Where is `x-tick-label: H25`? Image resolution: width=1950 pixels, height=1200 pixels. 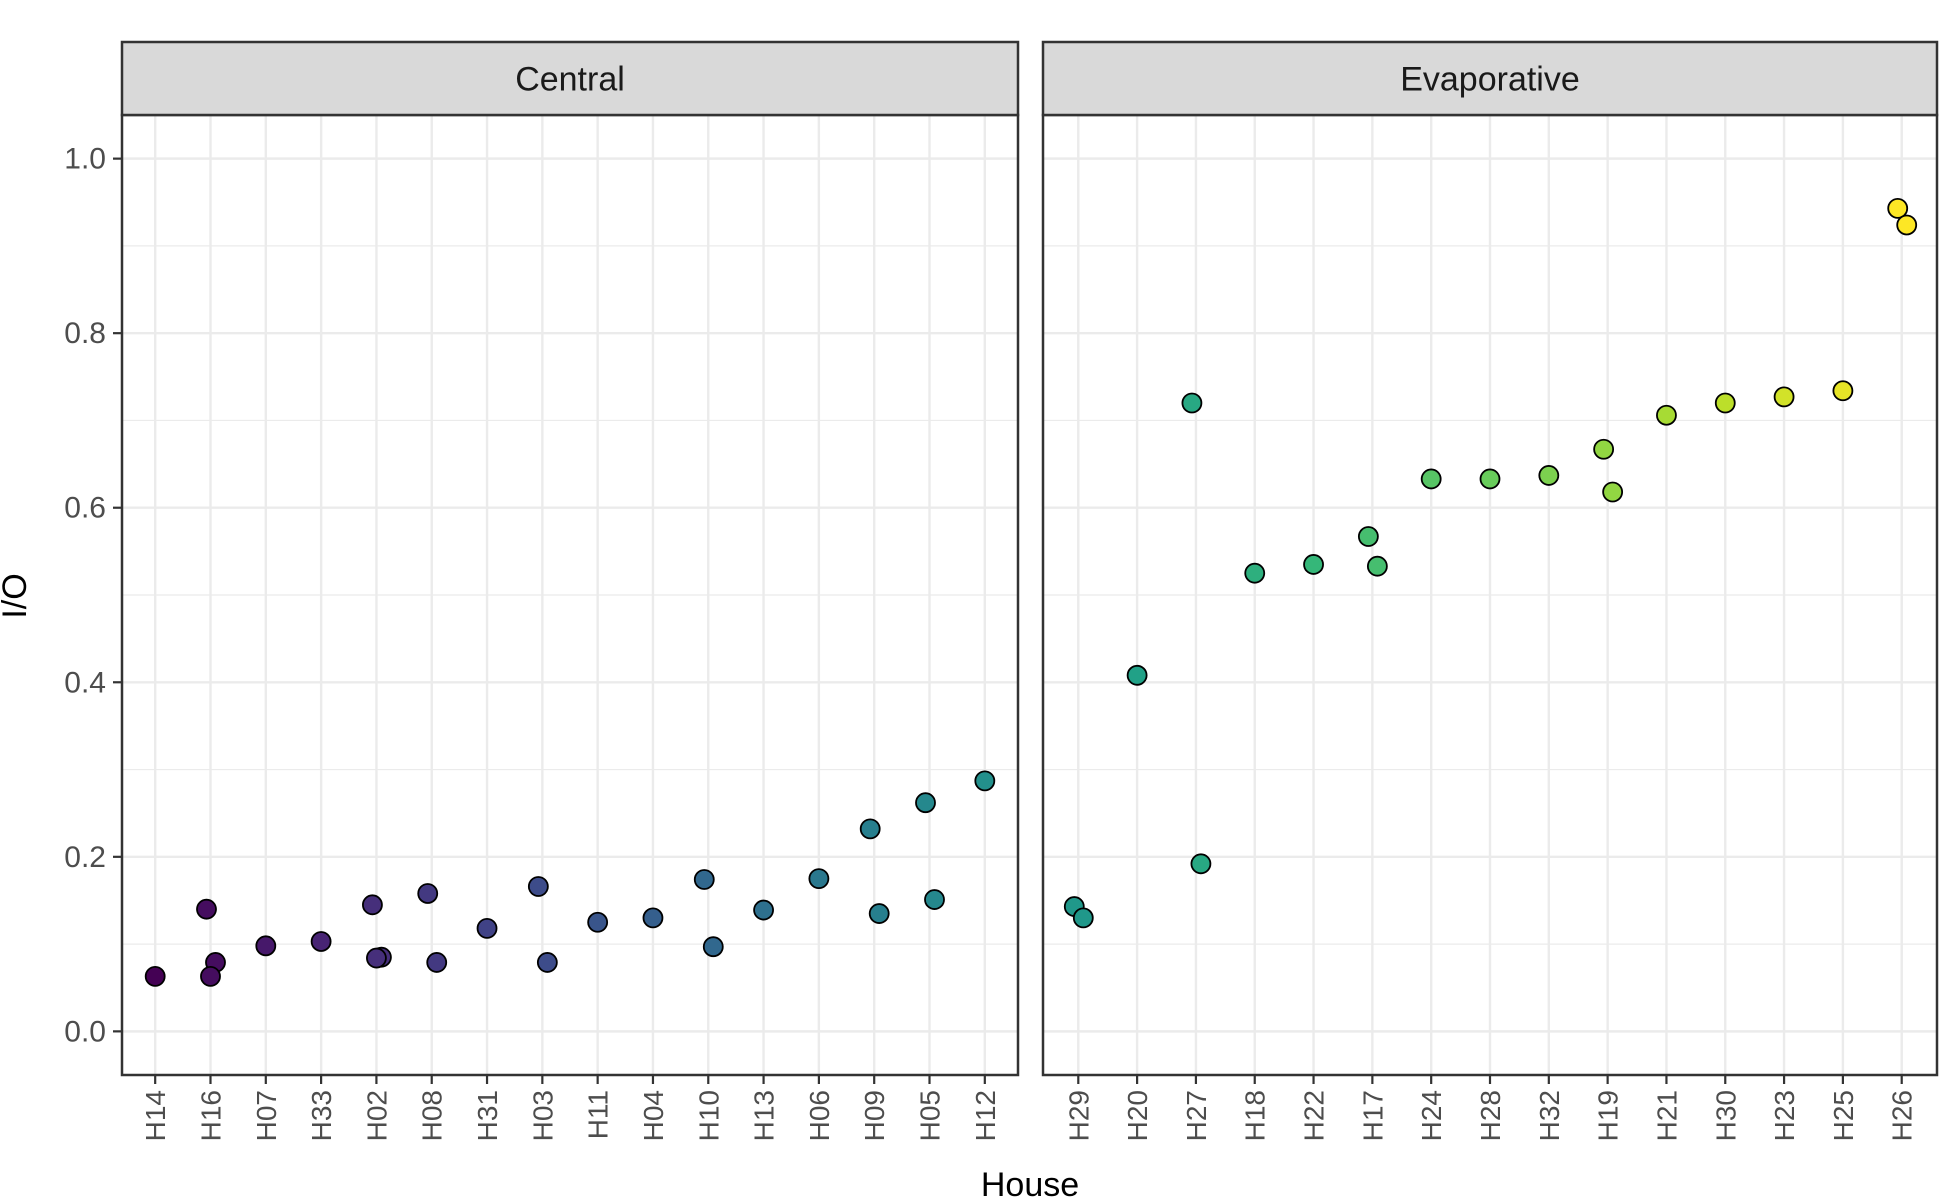 x-tick-label: H25 is located at coordinates (1843, 1115).